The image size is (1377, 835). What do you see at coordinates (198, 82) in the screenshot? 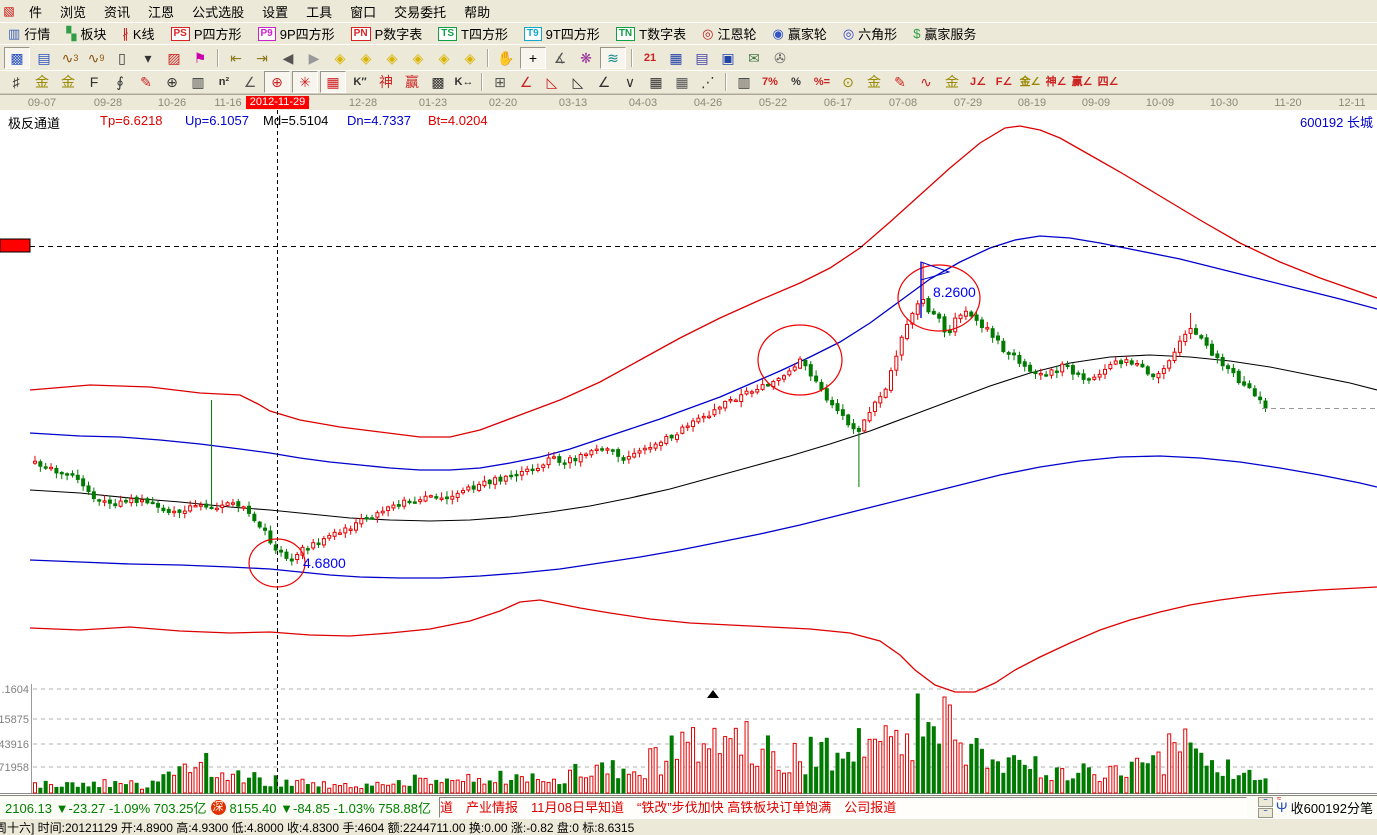
I see `comb-lines-icon: ▥` at bounding box center [198, 82].